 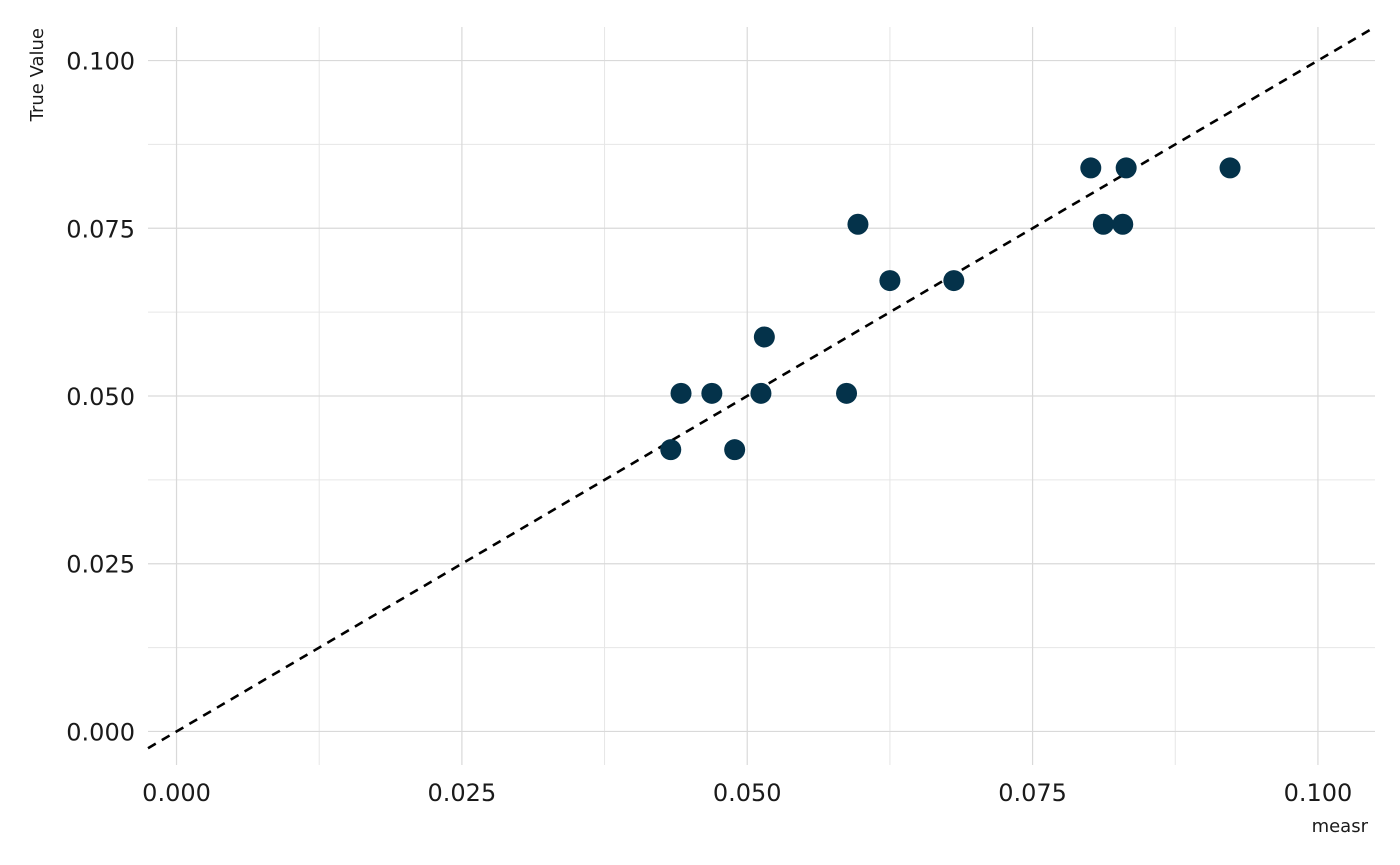 I want to click on x-tick-label: 0.000, so click(x=176, y=793).